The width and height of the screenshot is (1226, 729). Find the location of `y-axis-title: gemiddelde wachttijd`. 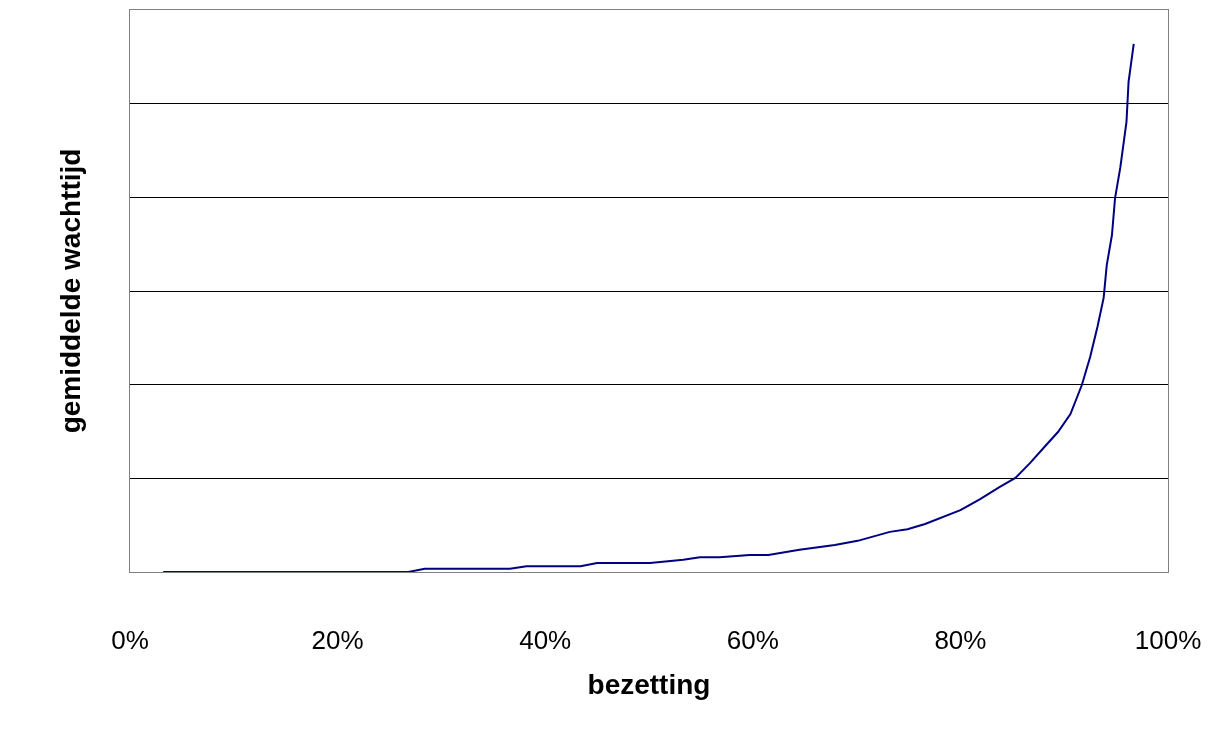

y-axis-title: gemiddelde wachttijd is located at coordinates (70, 291).